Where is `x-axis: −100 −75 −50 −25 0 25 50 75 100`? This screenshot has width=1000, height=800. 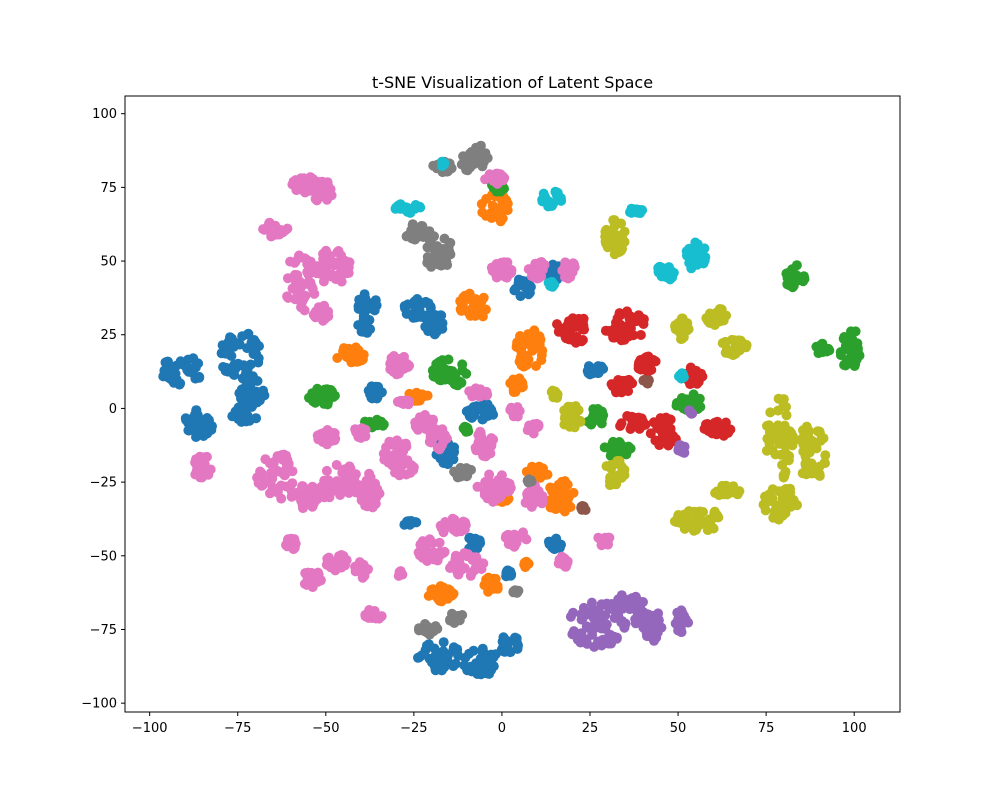 x-axis: −100 −75 −50 −25 0 25 50 75 100 is located at coordinates (499, 724).